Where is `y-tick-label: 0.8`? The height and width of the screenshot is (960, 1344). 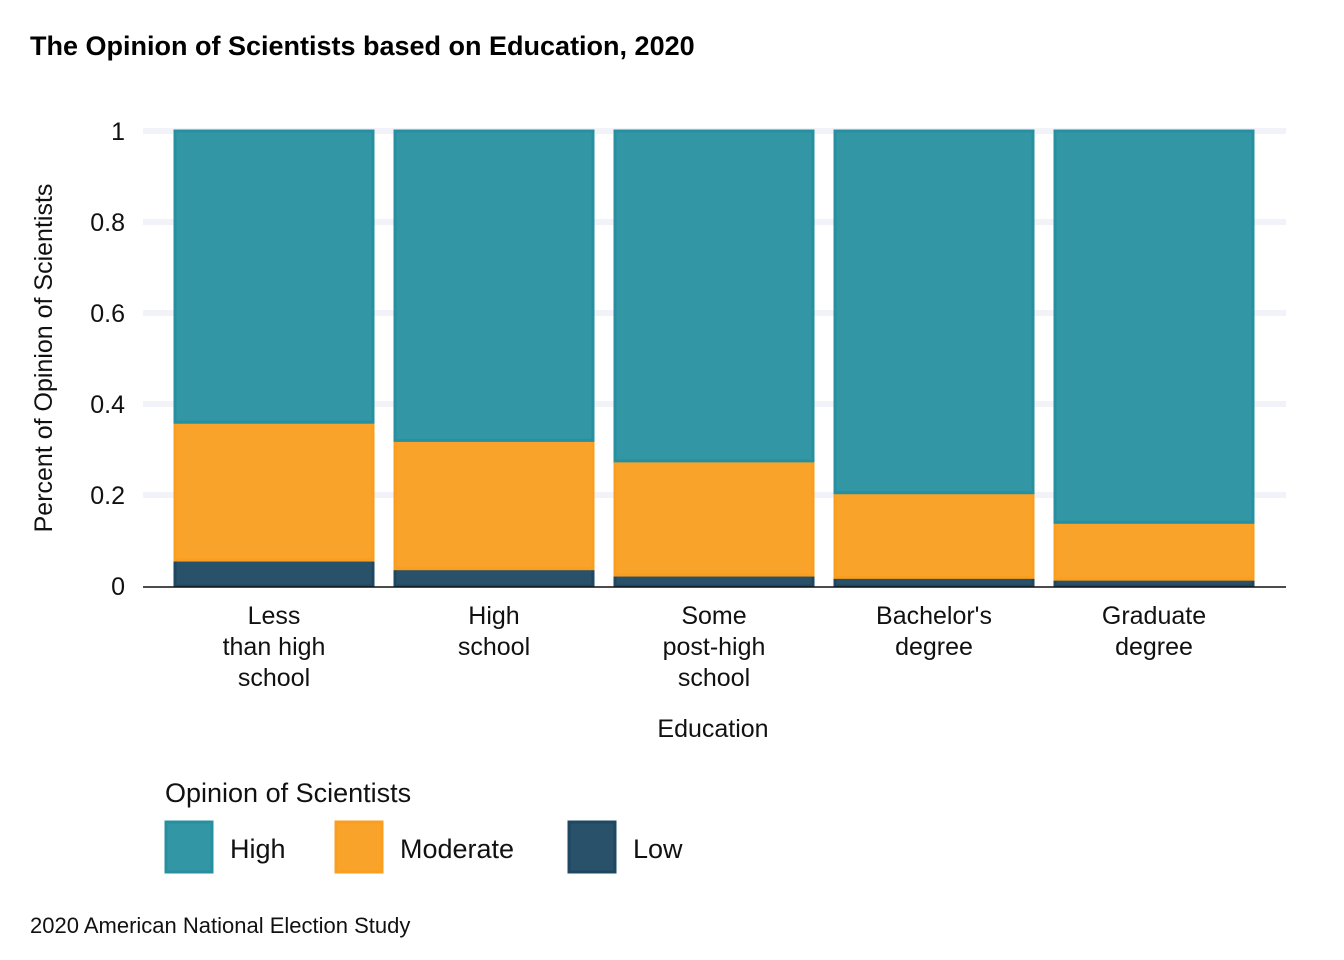
y-tick-label: 0.8 is located at coordinates (107, 223).